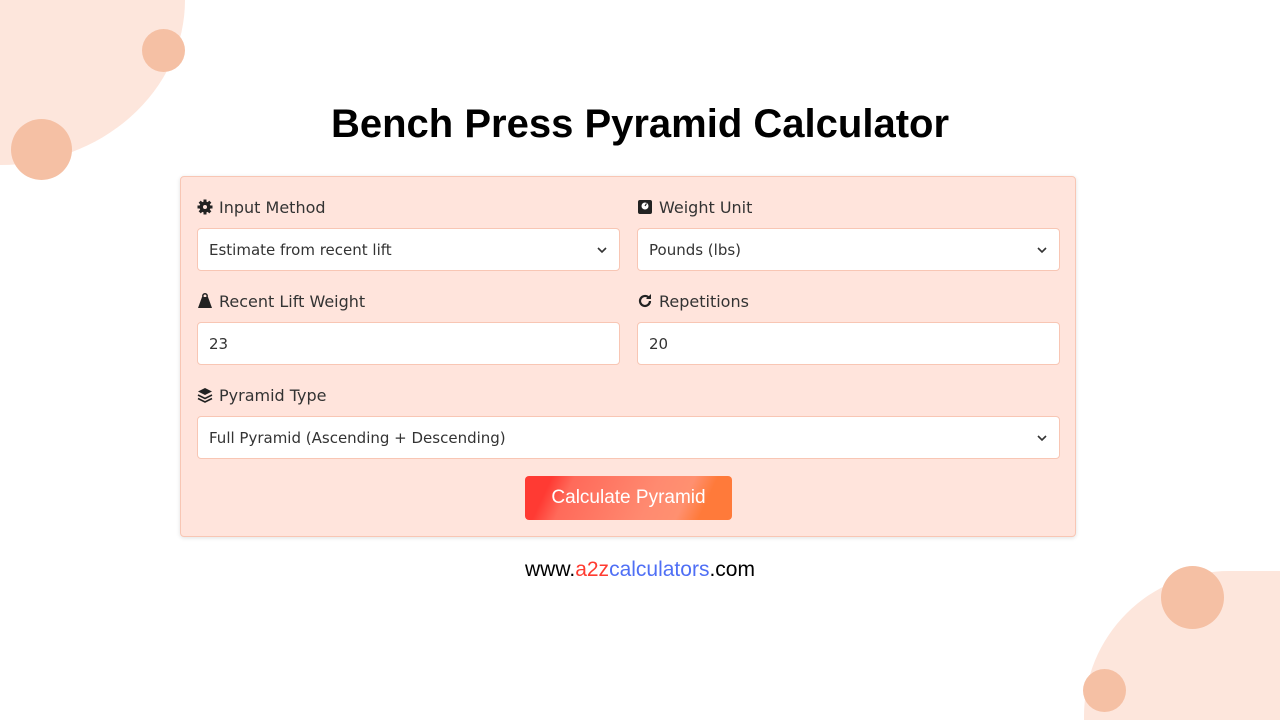  What do you see at coordinates (732, 569) in the screenshot?
I see `site-suffix: .com` at bounding box center [732, 569].